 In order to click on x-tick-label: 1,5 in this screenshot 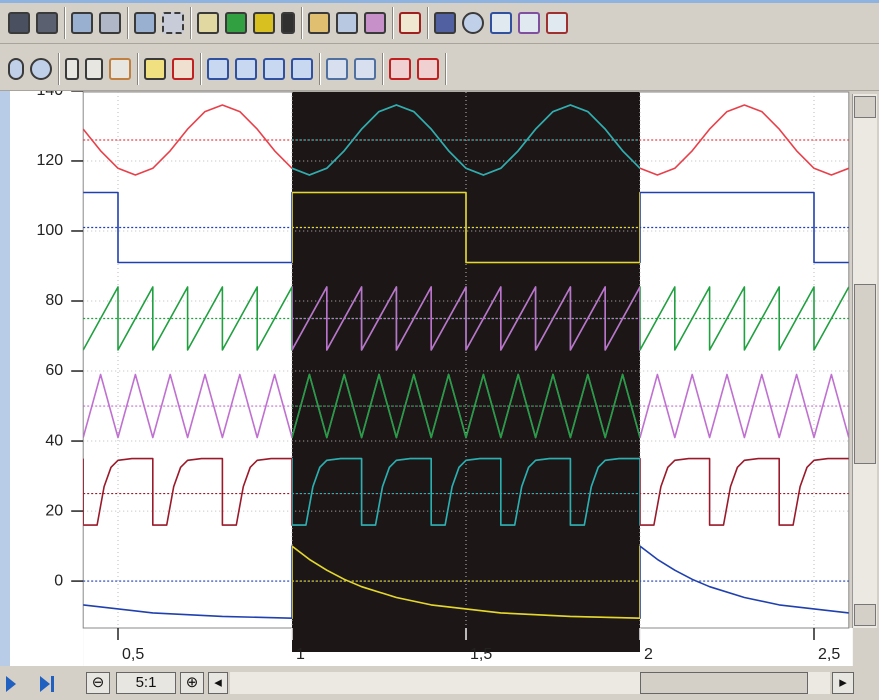, I will do `click(481, 654)`.